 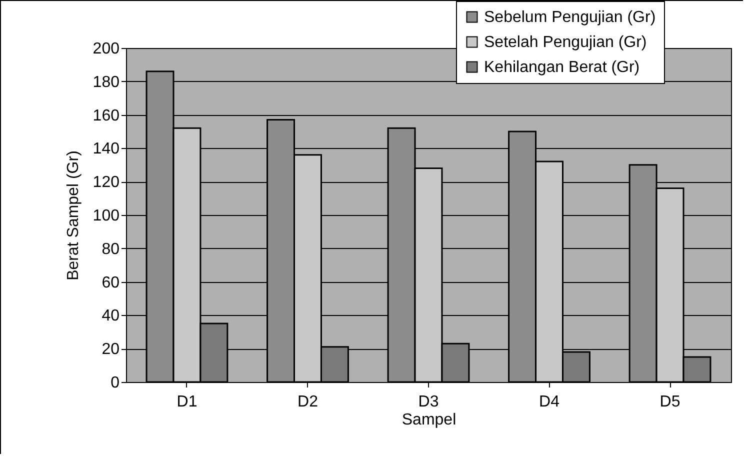 I want to click on y-tick-label: 80, so click(x=111, y=249).